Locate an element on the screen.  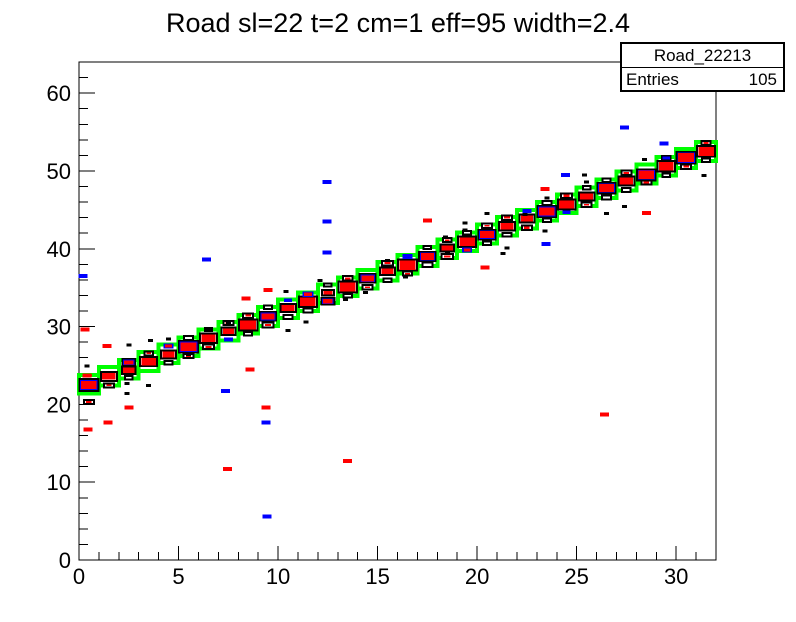
stats-histogram-name: Road_22213 is located at coordinates (702, 56).